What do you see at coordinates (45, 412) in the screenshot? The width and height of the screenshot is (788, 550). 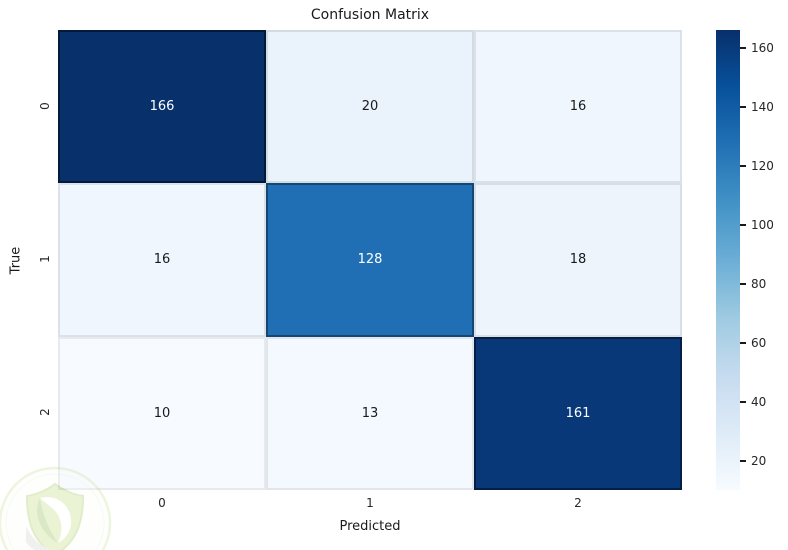 I see `y-axis-tick: 2` at bounding box center [45, 412].